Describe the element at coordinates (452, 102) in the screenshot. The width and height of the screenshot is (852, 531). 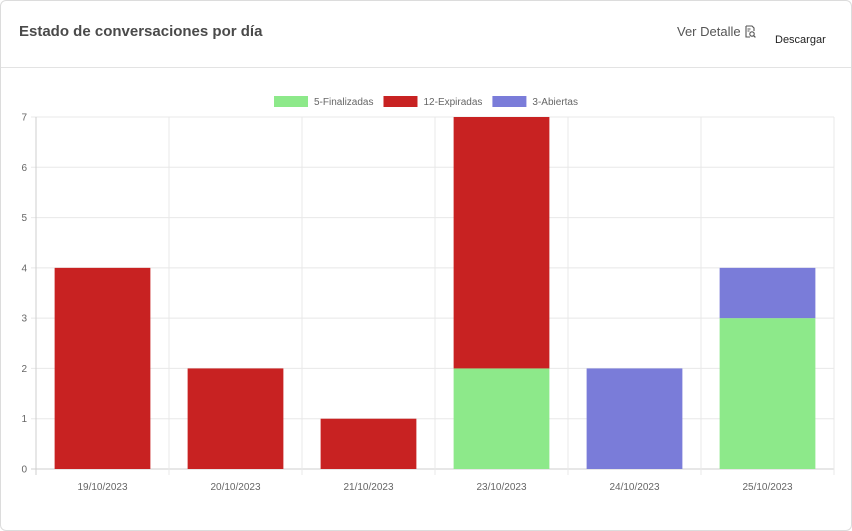
I see `legend-label: 12-Expiradas` at that location.